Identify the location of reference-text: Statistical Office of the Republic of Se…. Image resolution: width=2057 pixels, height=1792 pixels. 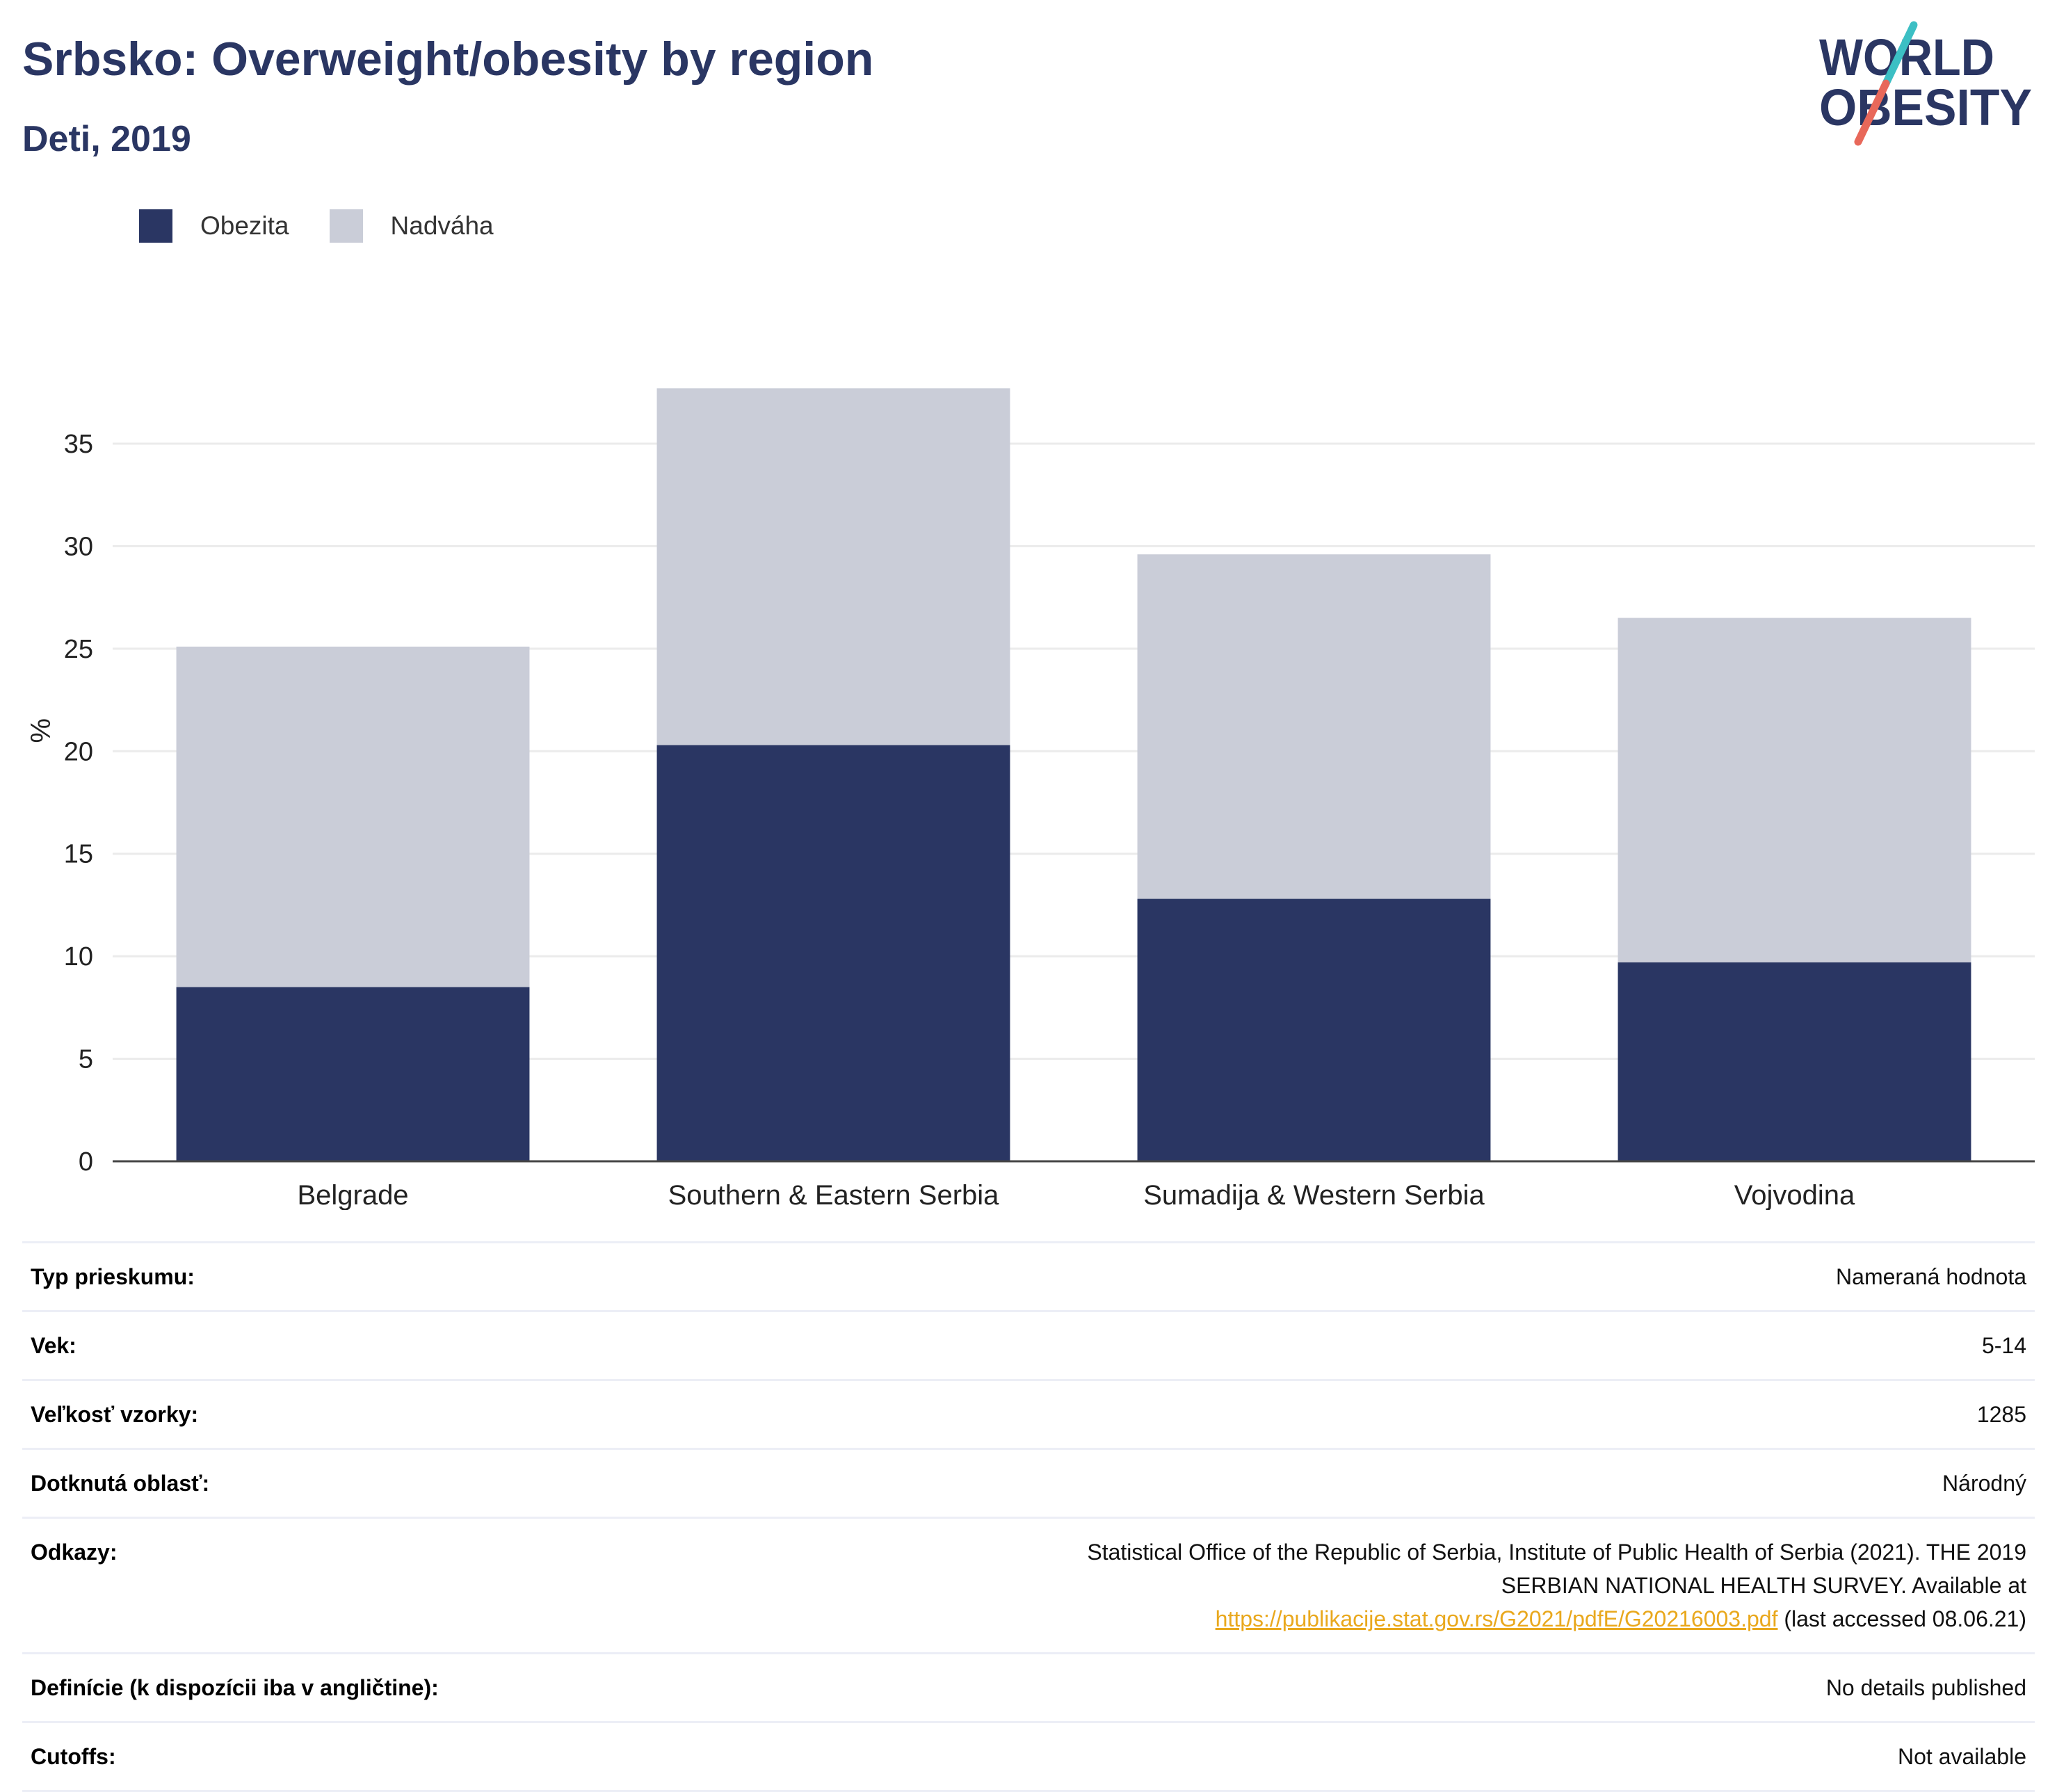
(1556, 1569).